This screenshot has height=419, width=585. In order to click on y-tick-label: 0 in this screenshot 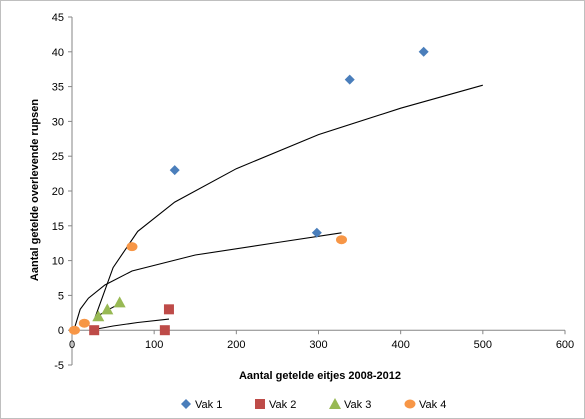, I will do `click(61, 331)`.